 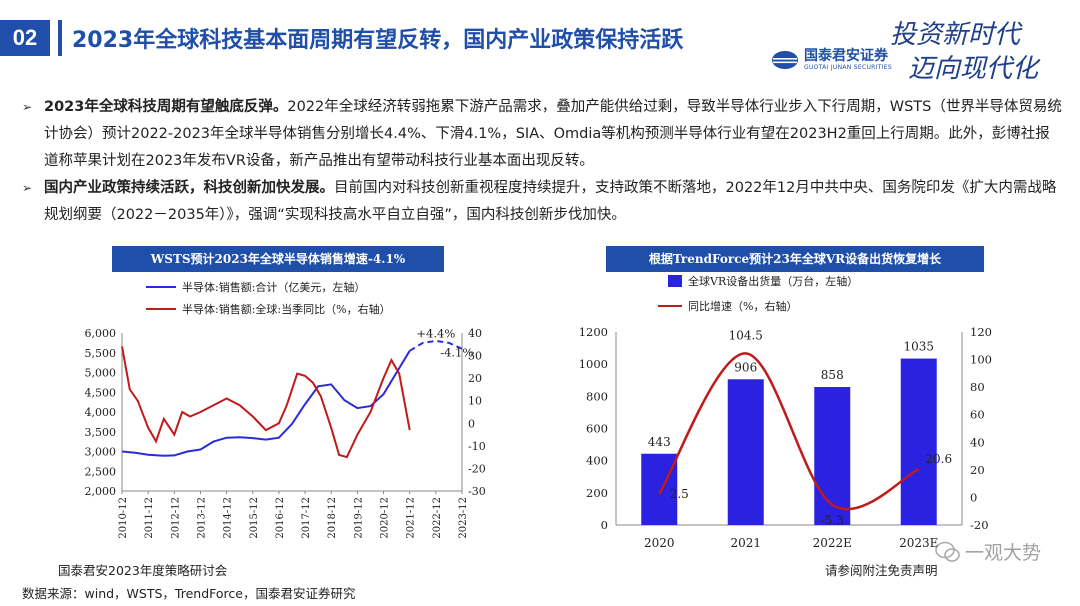 What do you see at coordinates (981, 360) in the screenshot?
I see `right-tick-label: 100` at bounding box center [981, 360].